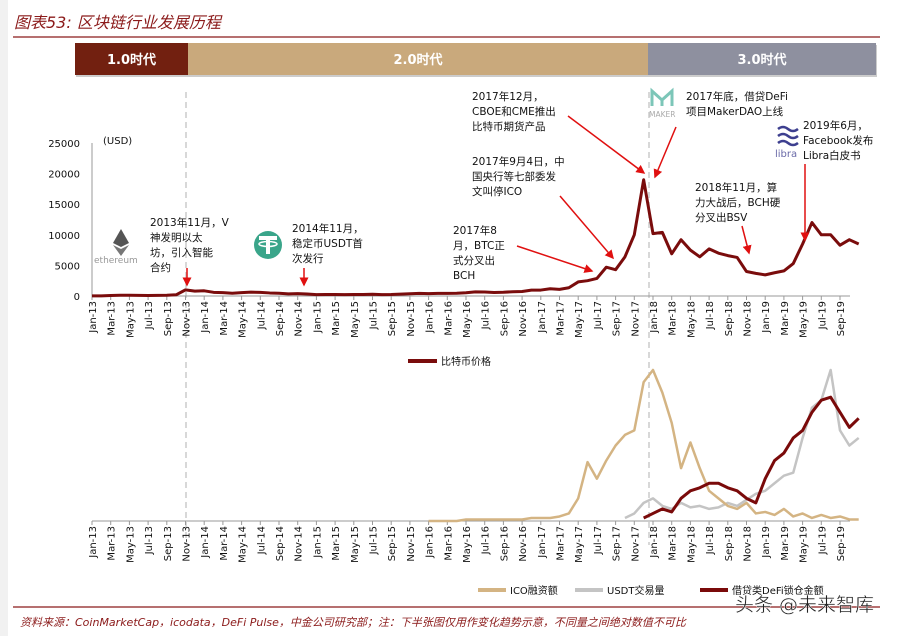 This screenshot has width=921, height=640. What do you see at coordinates (662, 114) in the screenshot?
I see `svg-text: MAKER` at bounding box center [662, 114].